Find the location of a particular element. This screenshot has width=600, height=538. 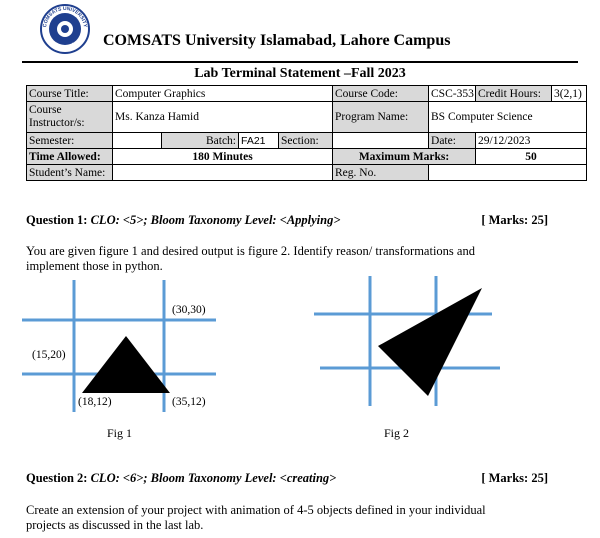

label-35-12: (35,12) is located at coordinates (189, 402).